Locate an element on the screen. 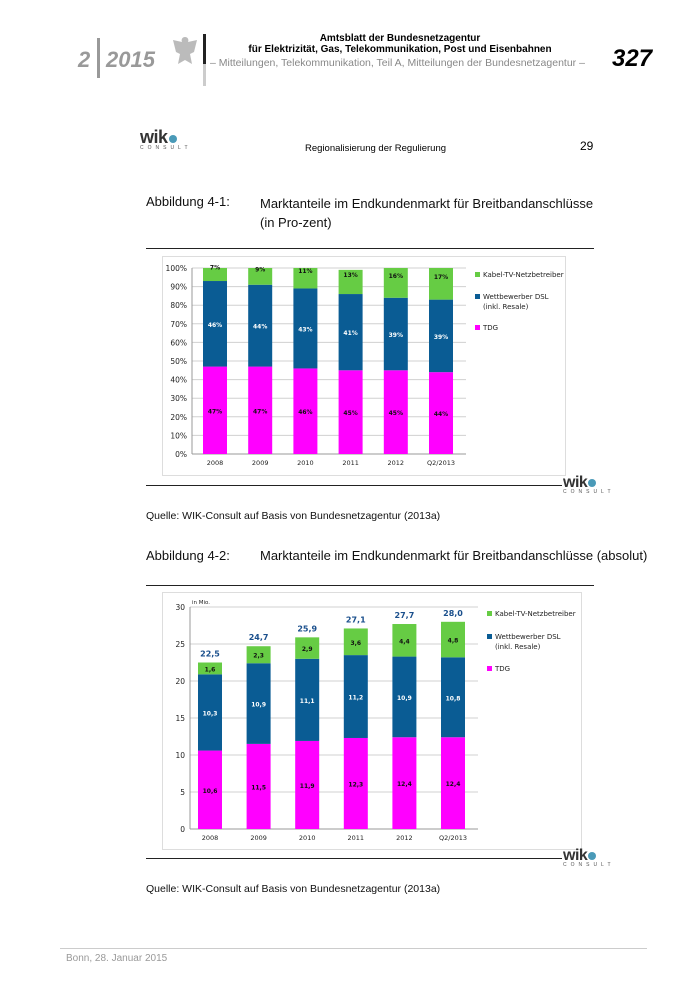 The image size is (700, 990). issue-number: 2 is located at coordinates (84, 59).